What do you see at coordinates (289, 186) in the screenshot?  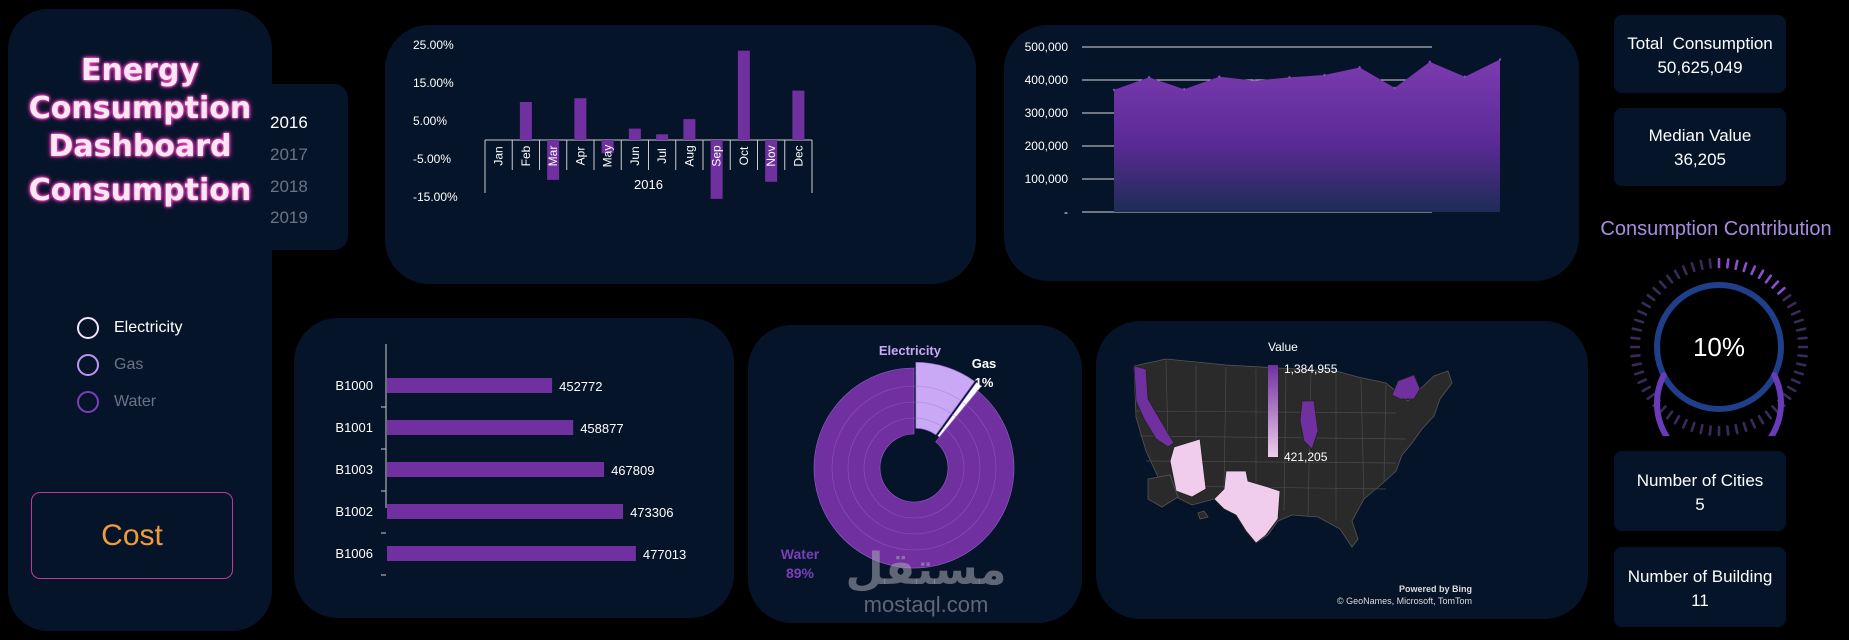 I see `year-2018: 2018` at bounding box center [289, 186].